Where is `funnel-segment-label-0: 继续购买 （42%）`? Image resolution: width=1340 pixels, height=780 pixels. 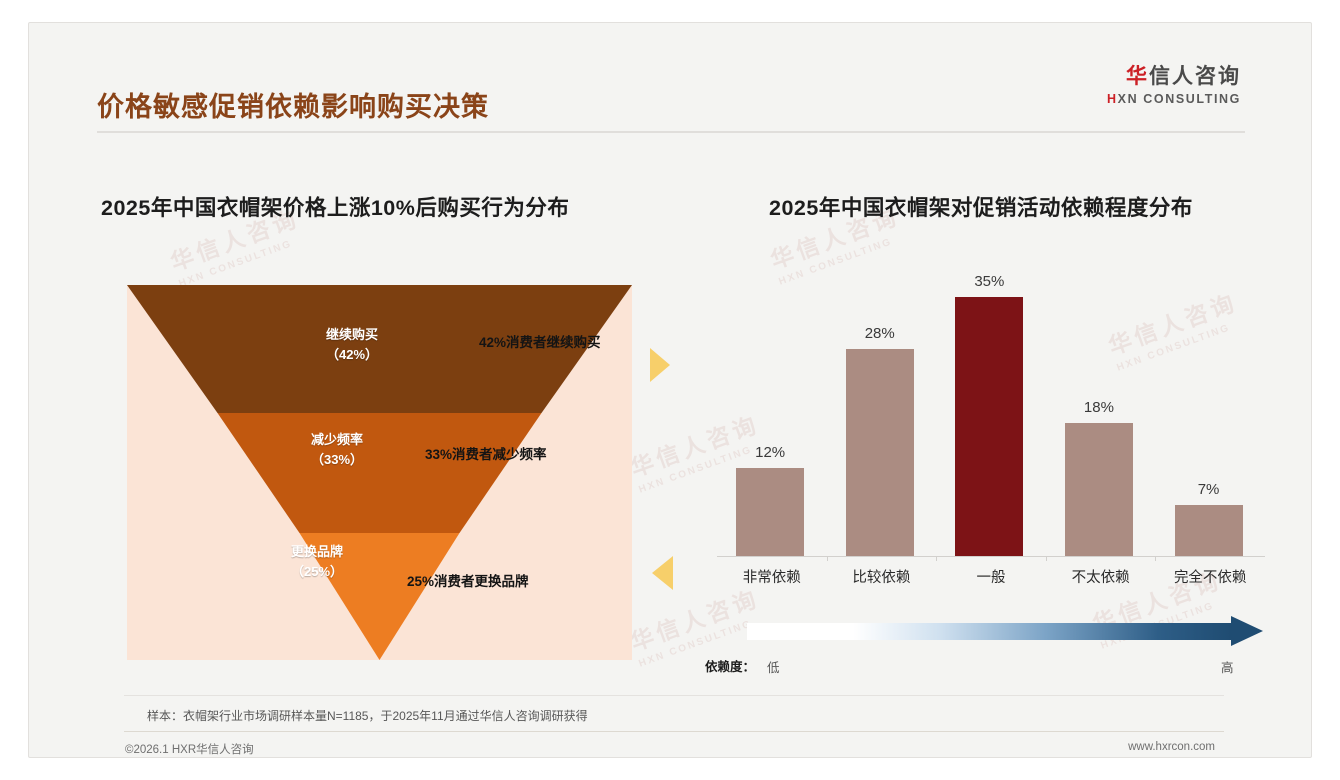
funnel-segment-label-0: 继续购买 （42%） is located at coordinates (352, 345).